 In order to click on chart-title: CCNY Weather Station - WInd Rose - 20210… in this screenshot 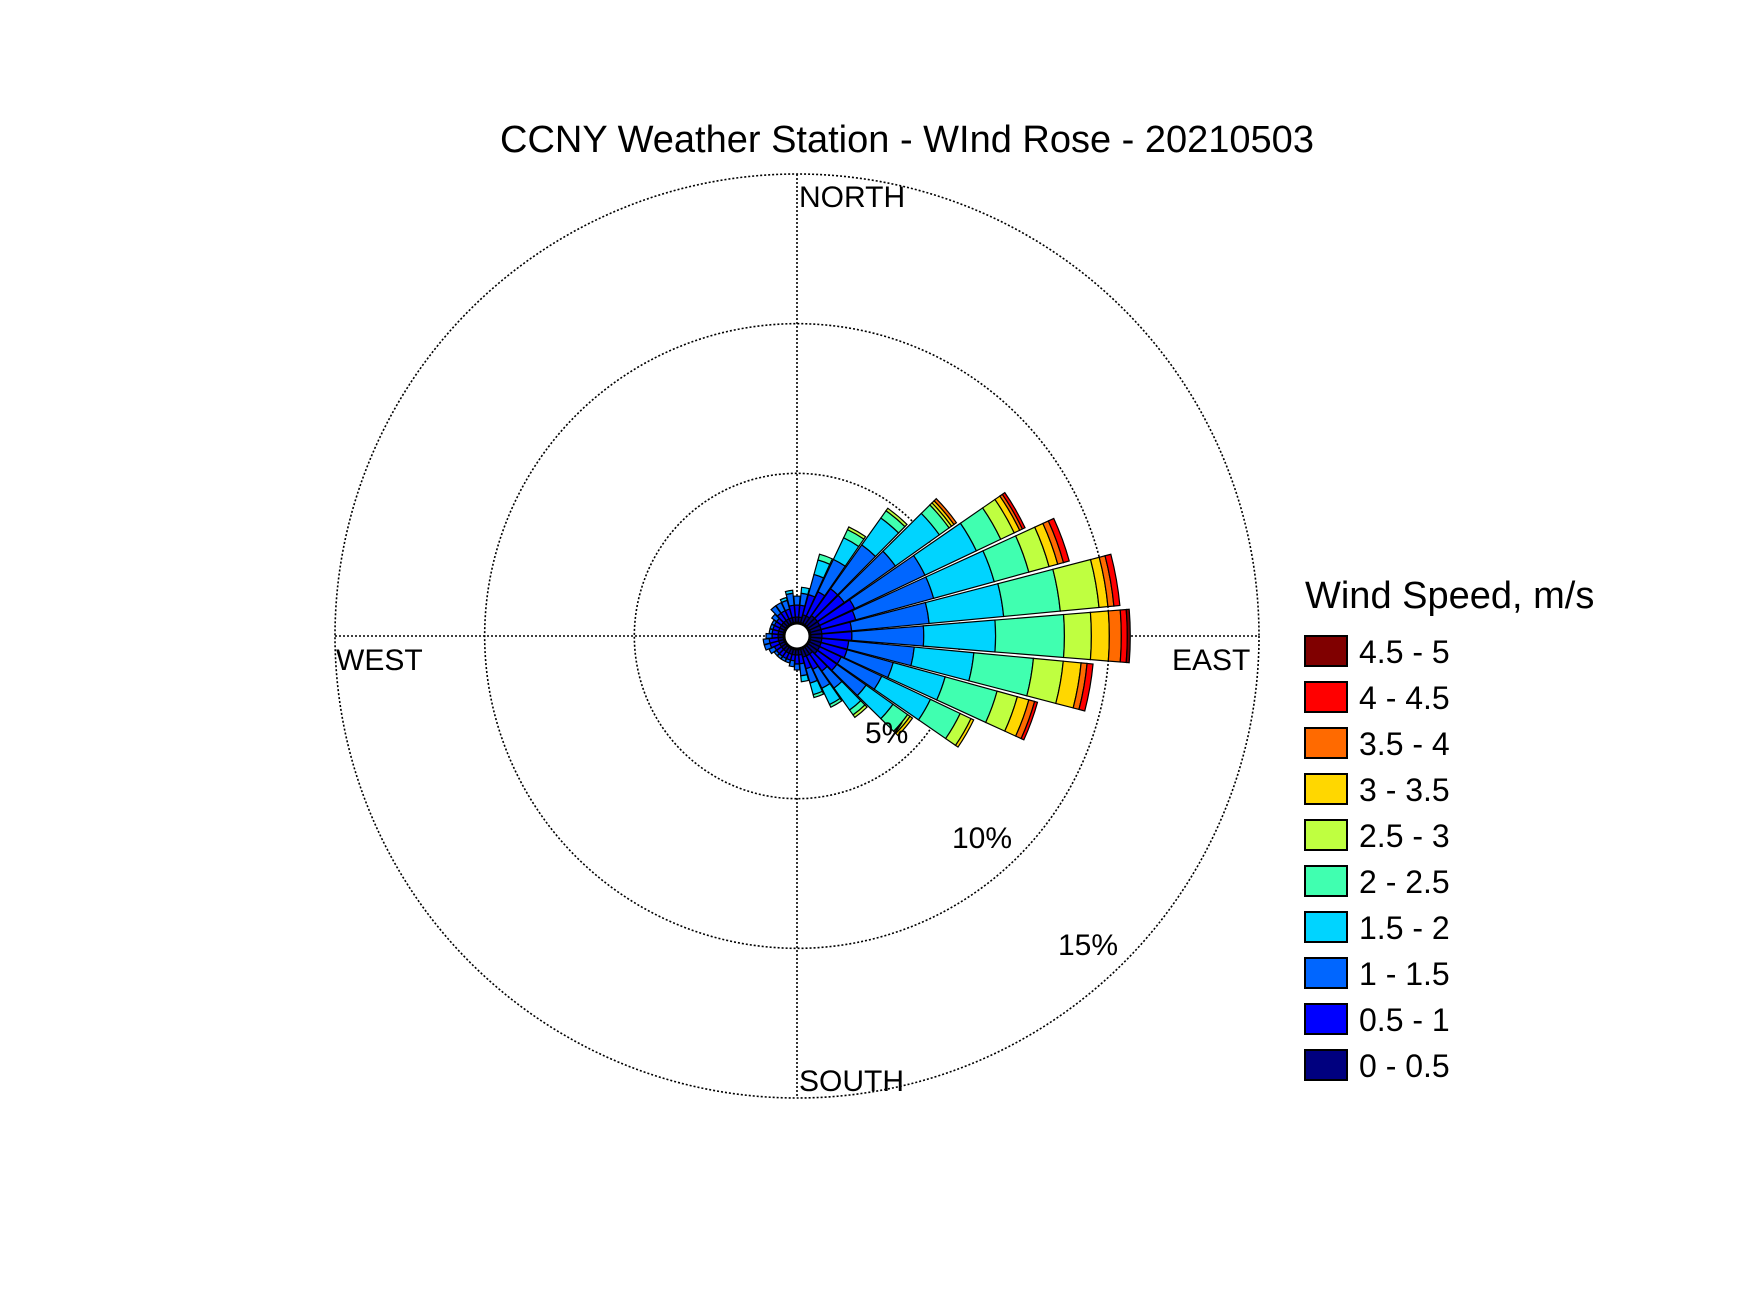, I will do `click(907, 140)`.